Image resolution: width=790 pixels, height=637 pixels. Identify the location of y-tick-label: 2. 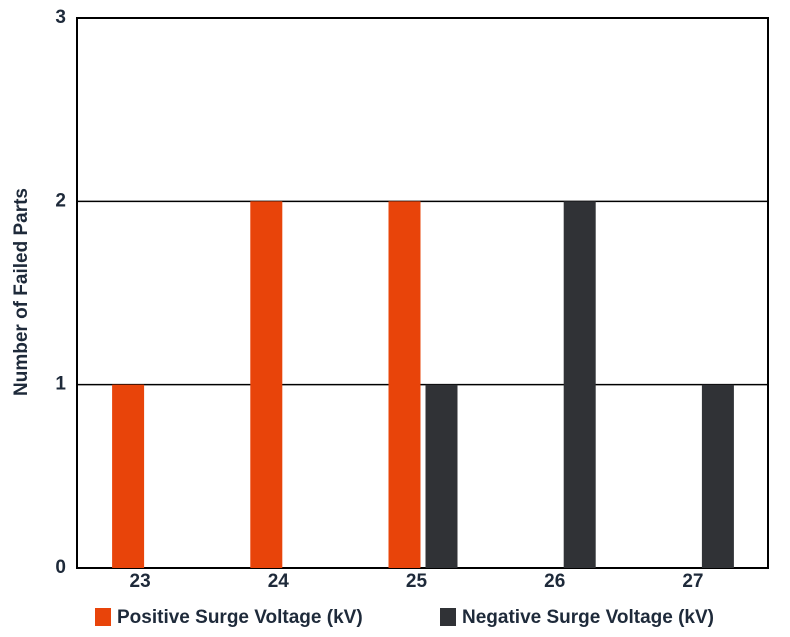
(60, 200).